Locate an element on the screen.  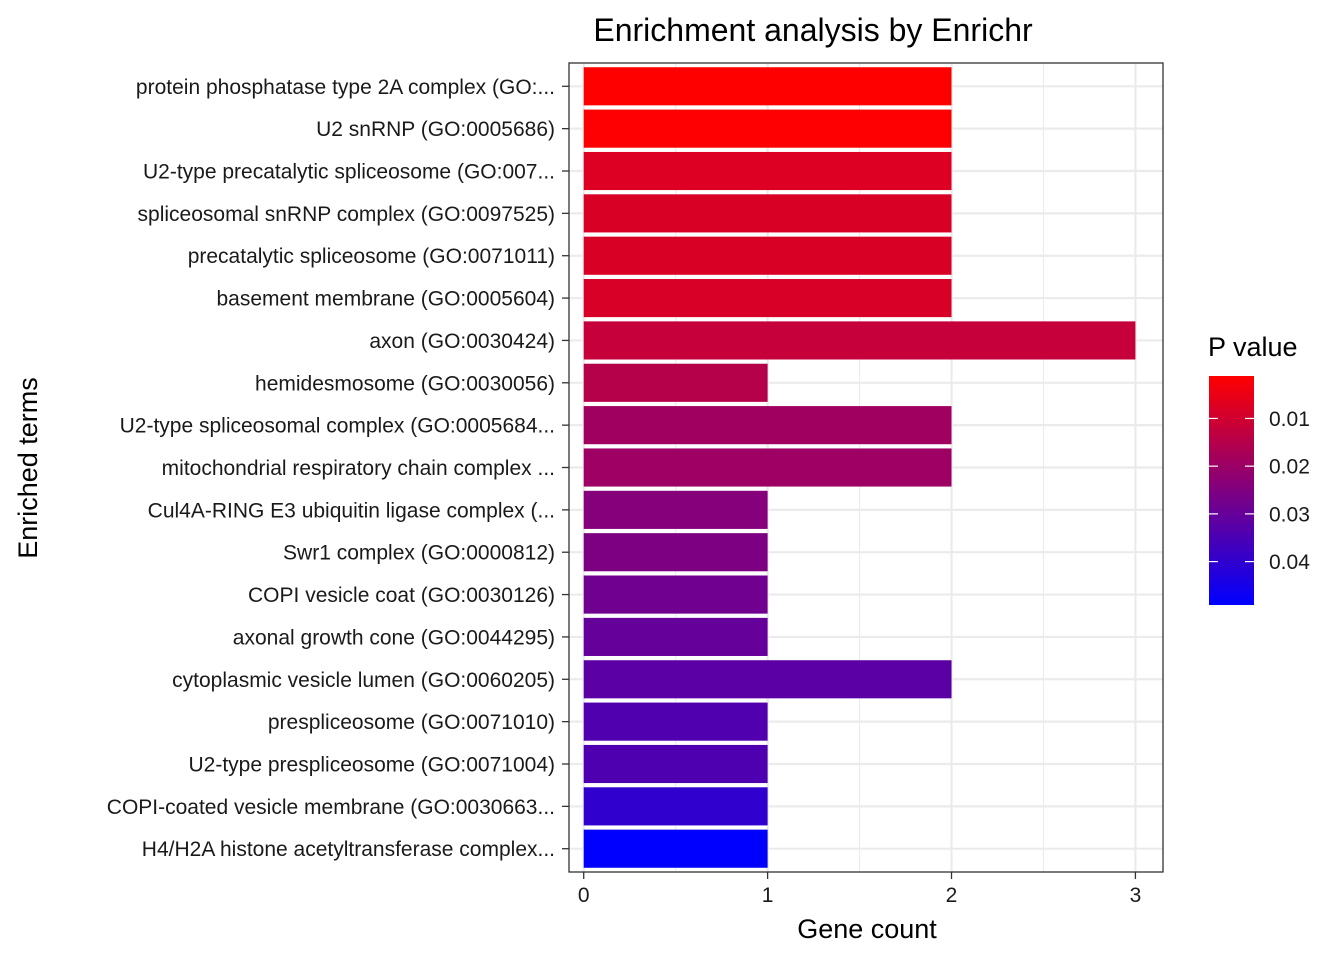
legend-tick-label: 0.03 is located at coordinates (1289, 514).